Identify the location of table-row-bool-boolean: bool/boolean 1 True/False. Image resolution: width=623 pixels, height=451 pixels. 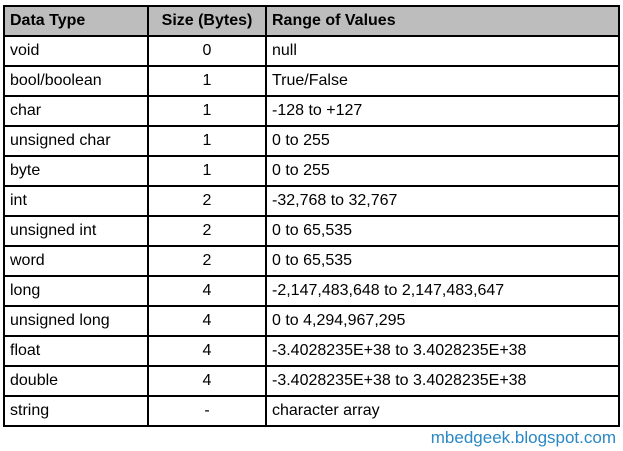
(311, 81).